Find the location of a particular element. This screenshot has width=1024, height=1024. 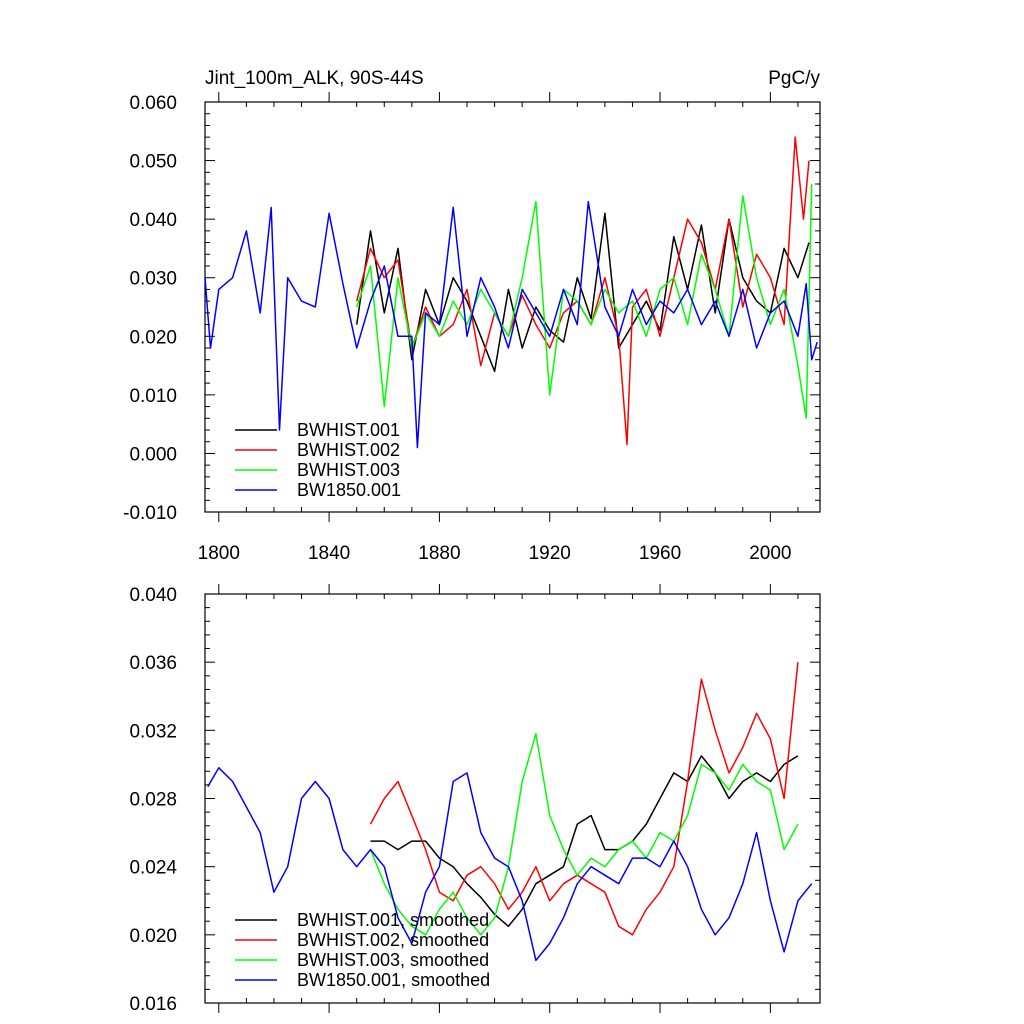

series-line-bwhist-002-smoothed is located at coordinates (584, 799).